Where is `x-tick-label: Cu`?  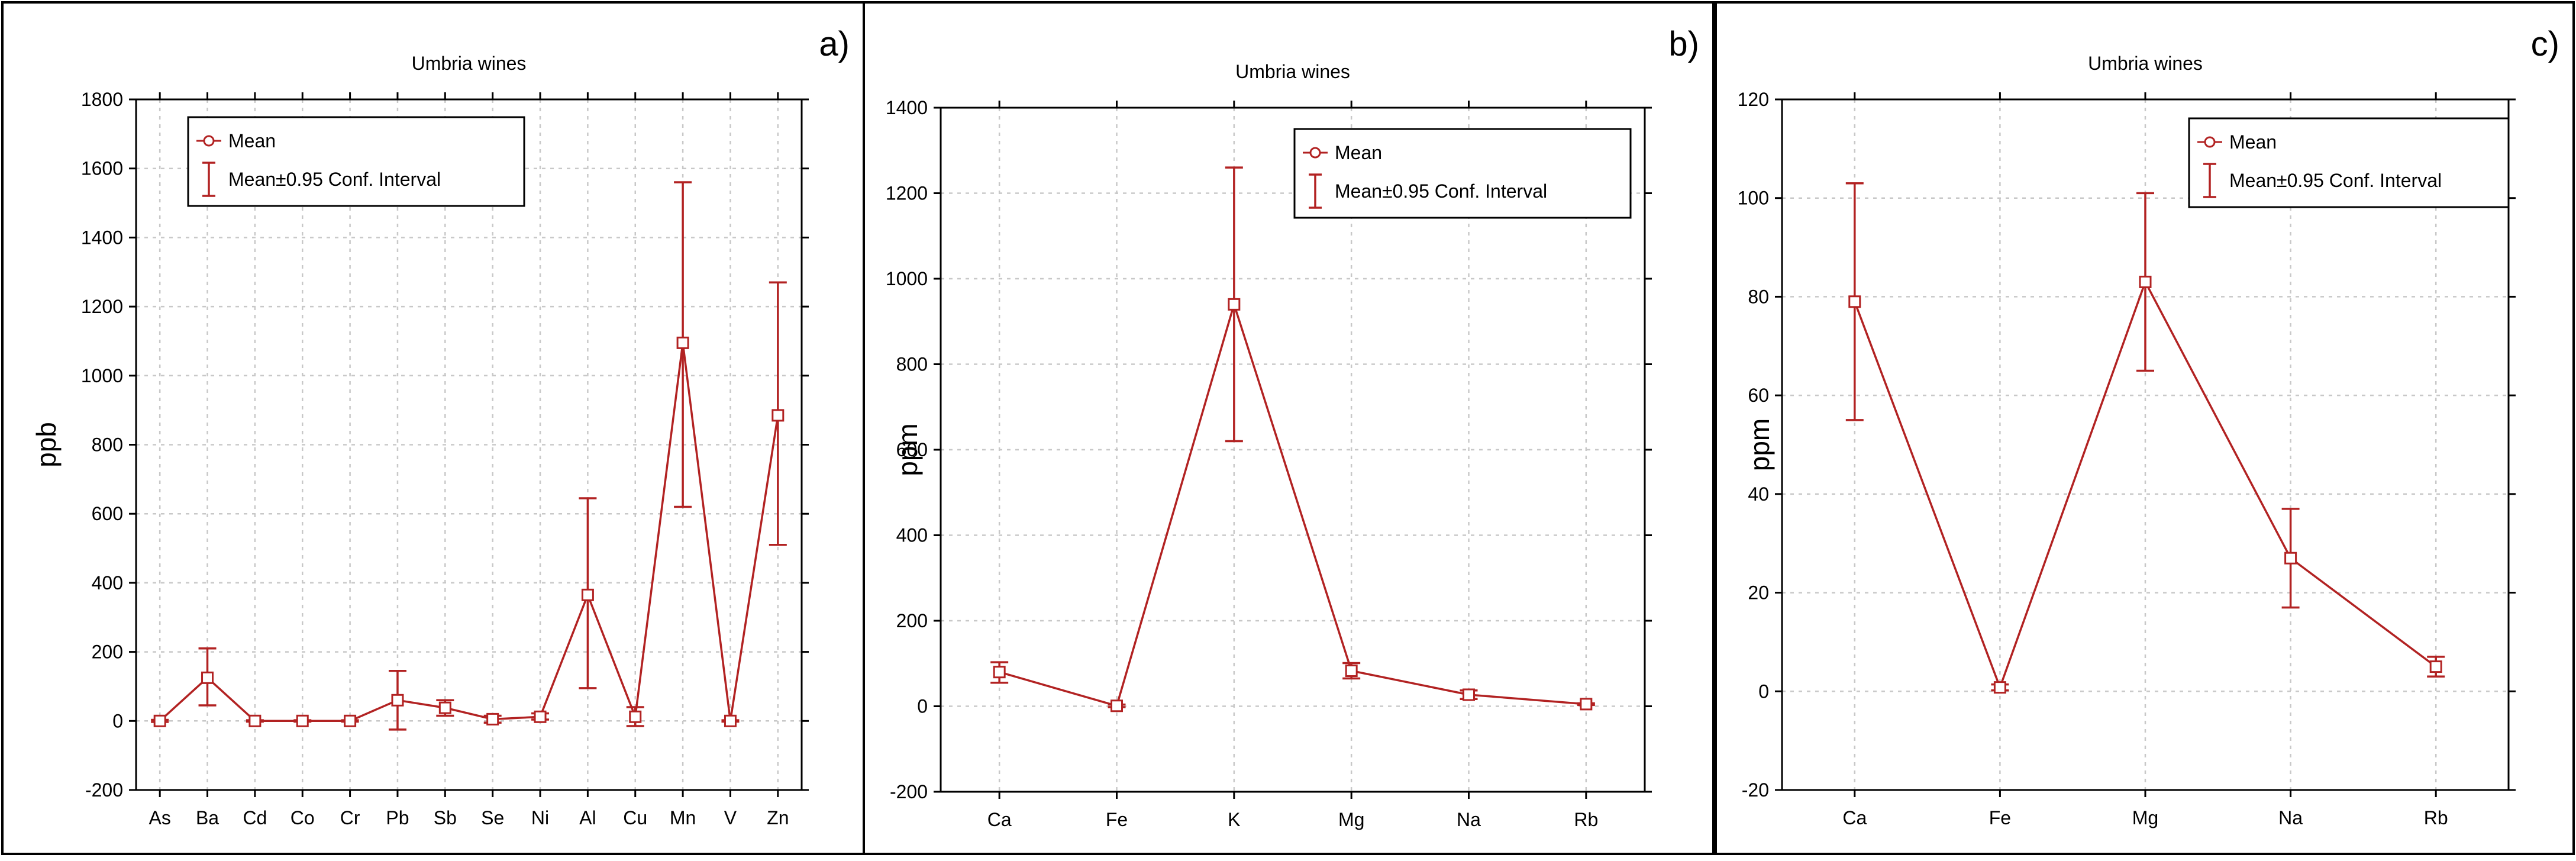 x-tick-label: Cu is located at coordinates (635, 817).